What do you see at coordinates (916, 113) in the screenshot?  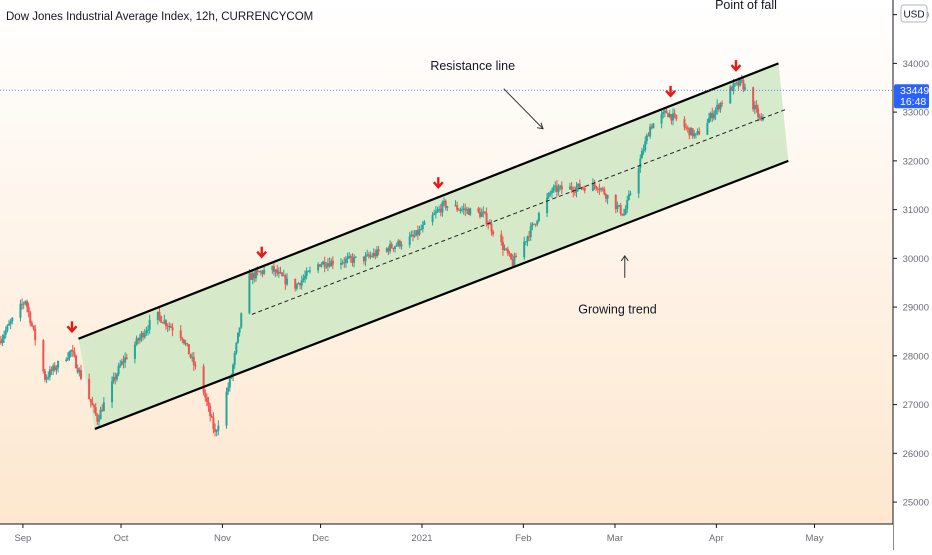 I see `y-tick-label: 33000` at bounding box center [916, 113].